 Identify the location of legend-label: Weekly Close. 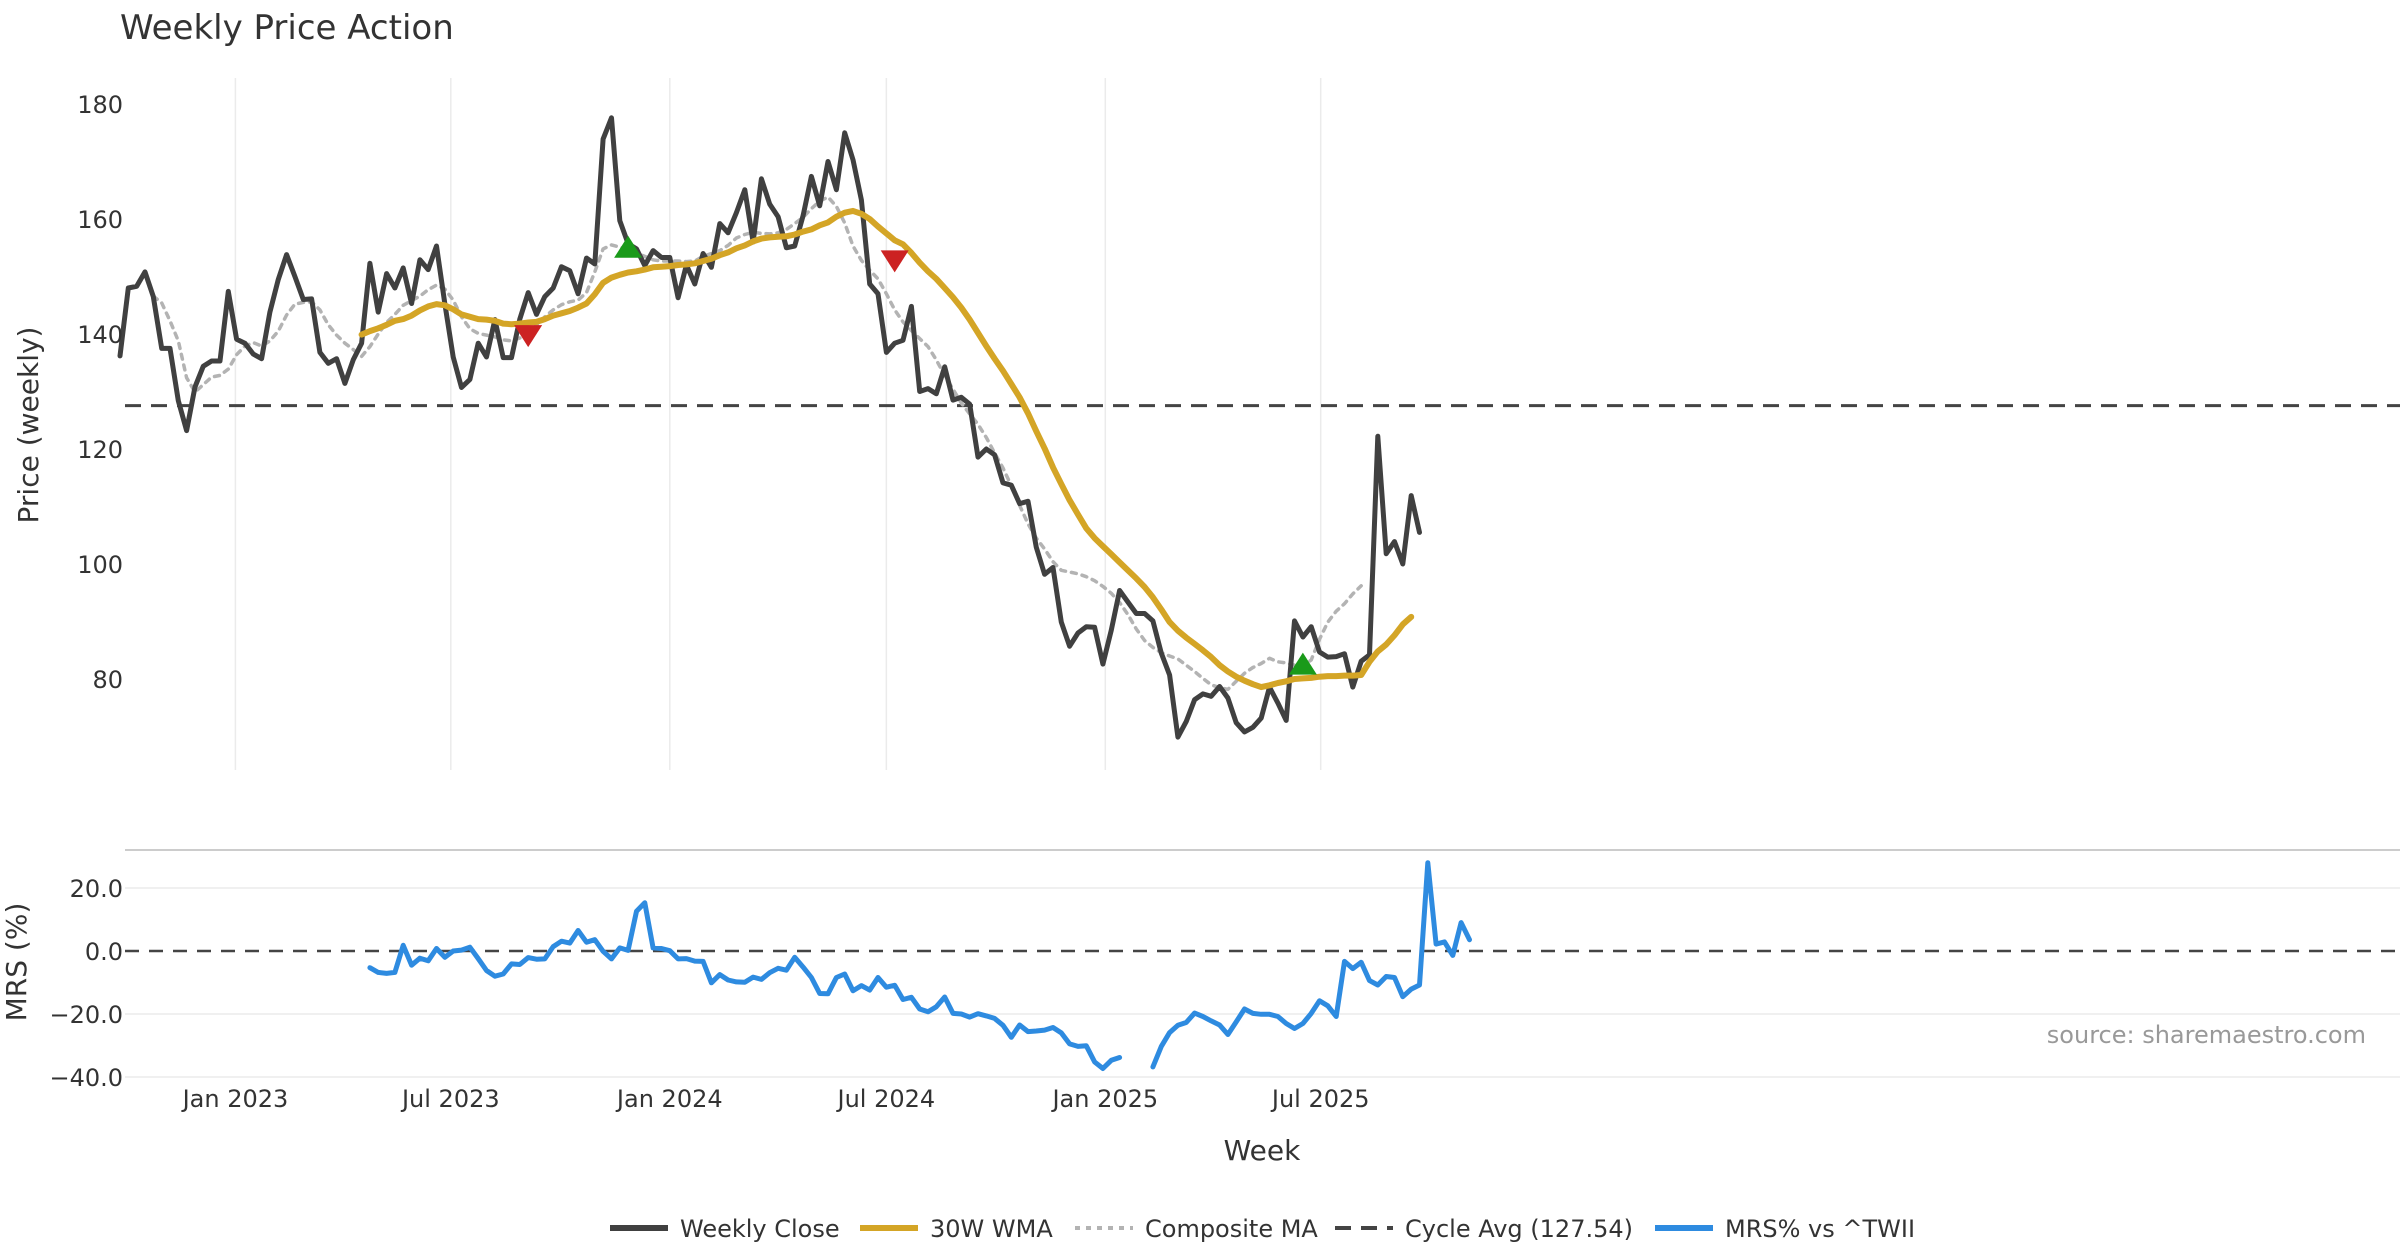
(760, 1229).